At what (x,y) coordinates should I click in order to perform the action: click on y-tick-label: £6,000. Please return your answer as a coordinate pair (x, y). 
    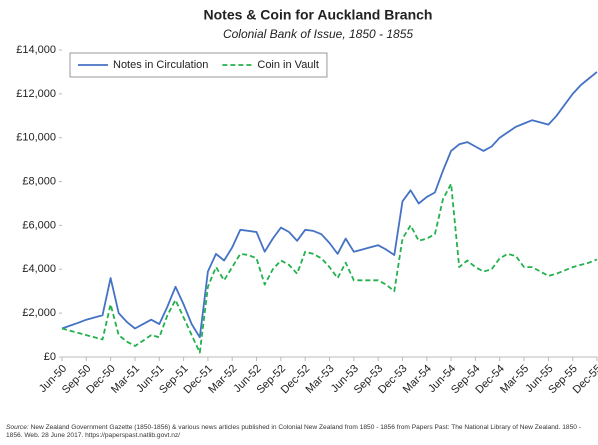
    Looking at the image, I should click on (39, 225).